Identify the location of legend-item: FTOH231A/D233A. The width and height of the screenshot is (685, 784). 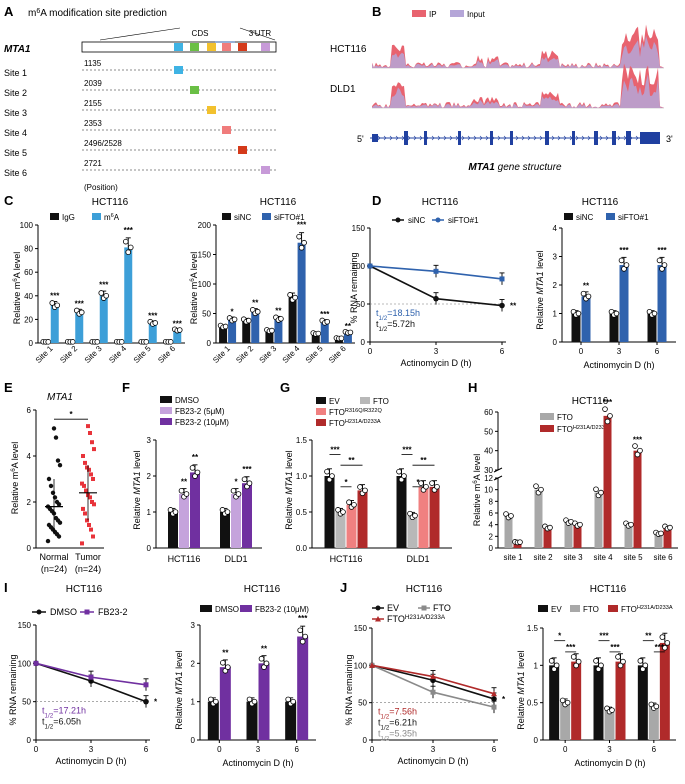
(409, 619).